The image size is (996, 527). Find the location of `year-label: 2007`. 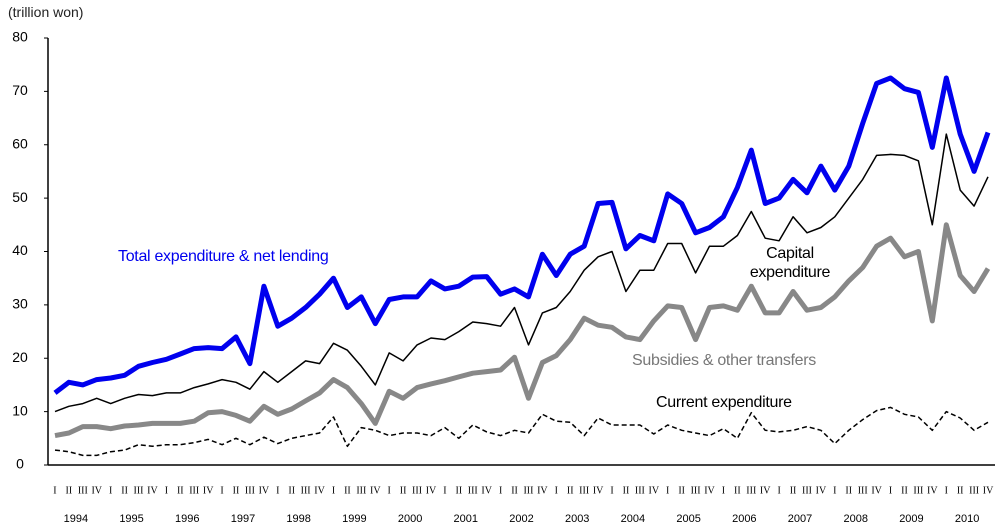

year-label: 2007 is located at coordinates (800, 519).